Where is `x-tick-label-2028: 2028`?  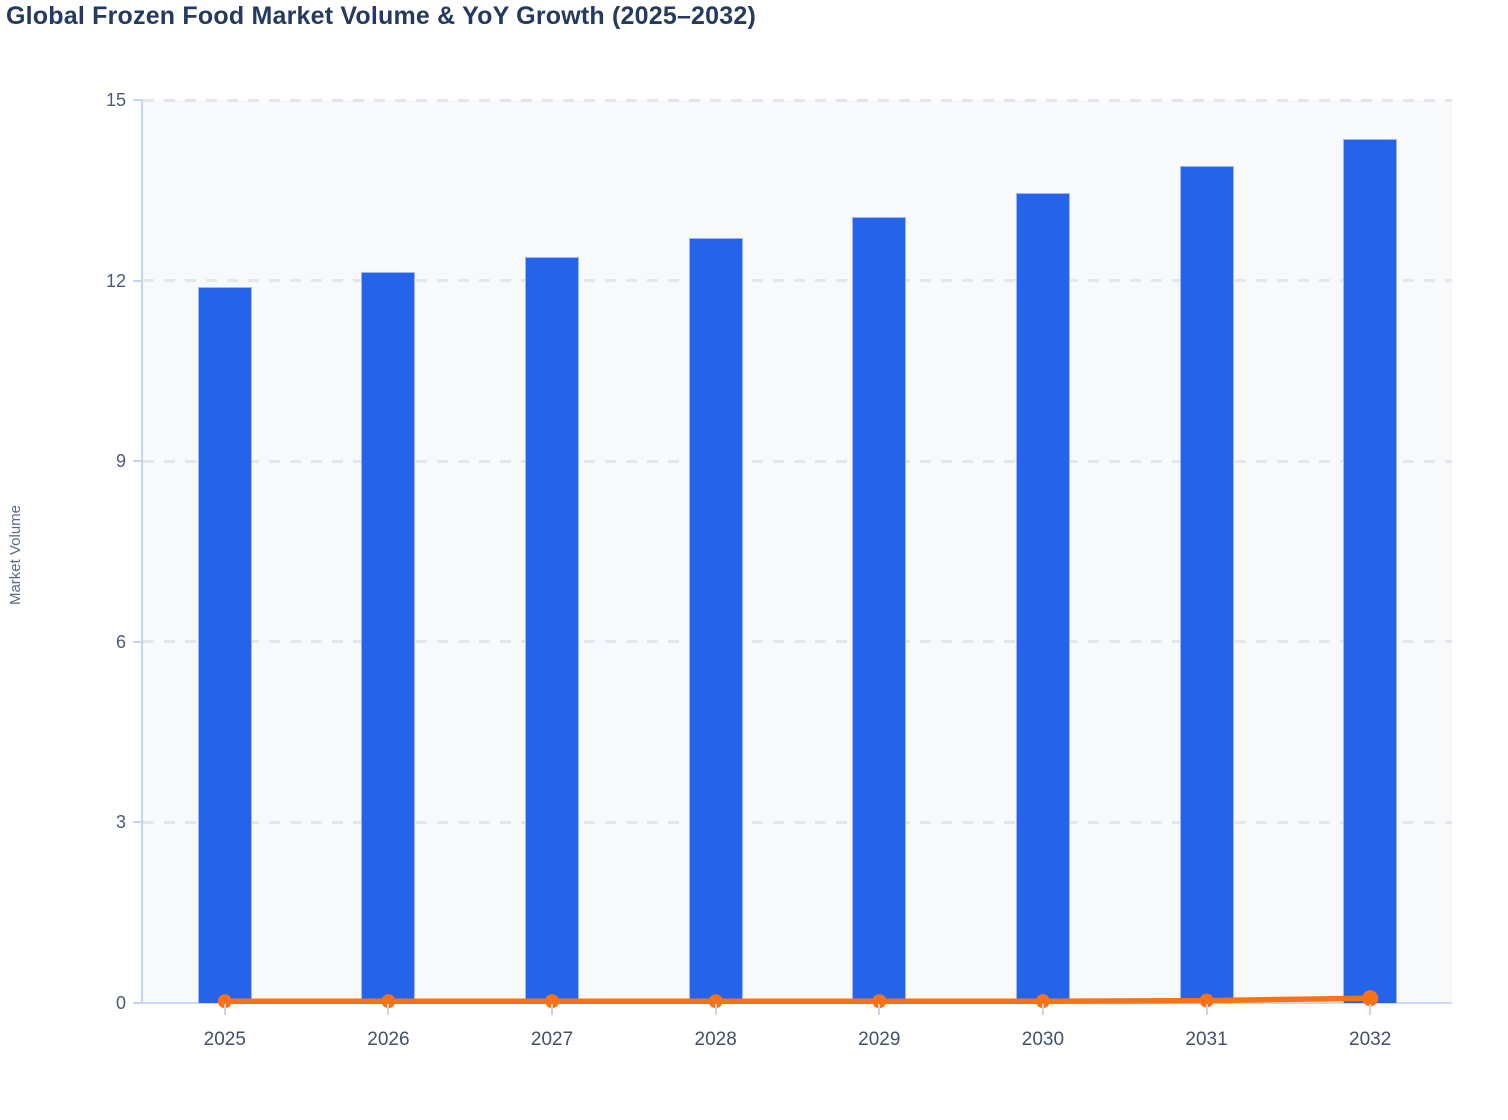
x-tick-label-2028: 2028 is located at coordinates (715, 1039).